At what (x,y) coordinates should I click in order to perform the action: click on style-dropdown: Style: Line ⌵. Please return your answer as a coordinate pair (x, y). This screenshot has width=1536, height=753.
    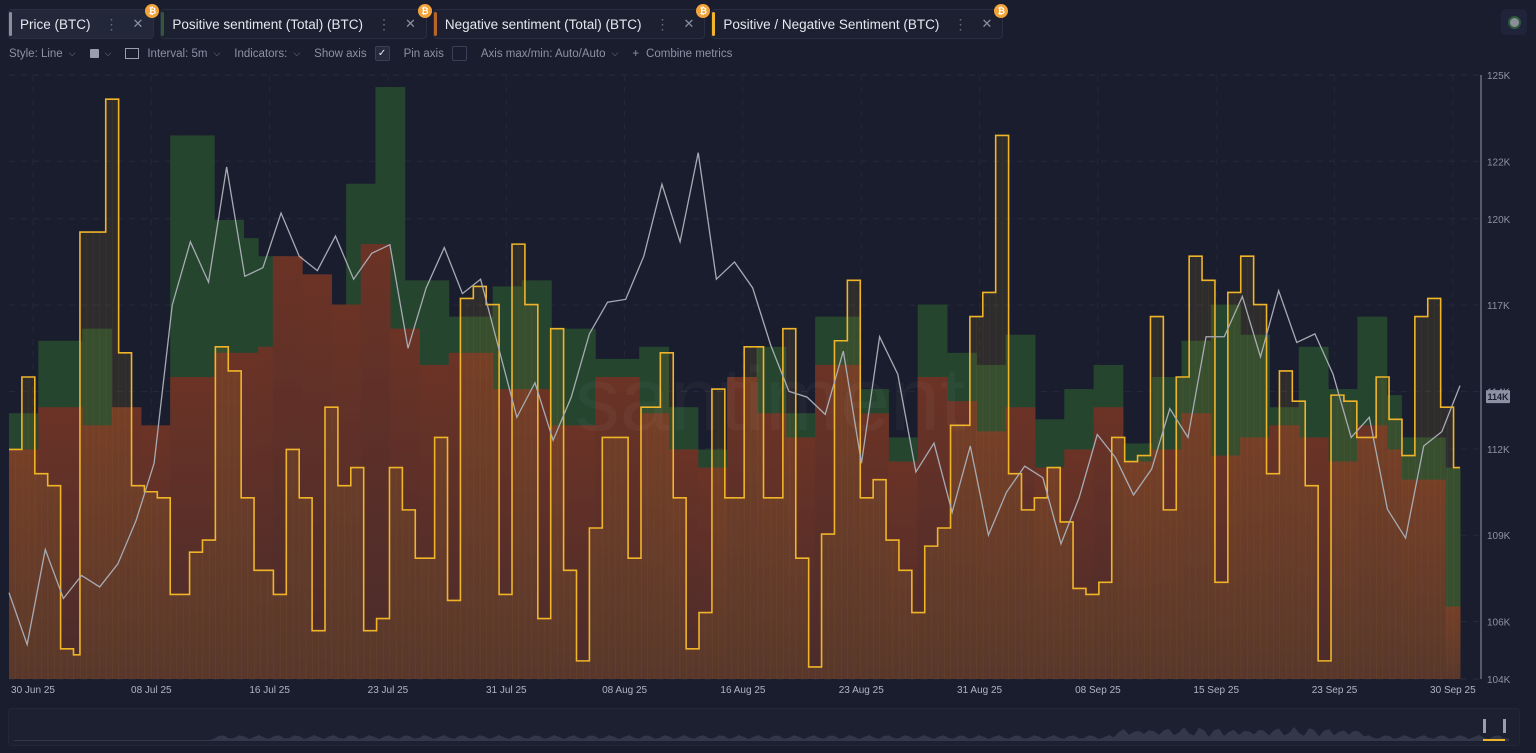
    Looking at the image, I should click on (42, 54).